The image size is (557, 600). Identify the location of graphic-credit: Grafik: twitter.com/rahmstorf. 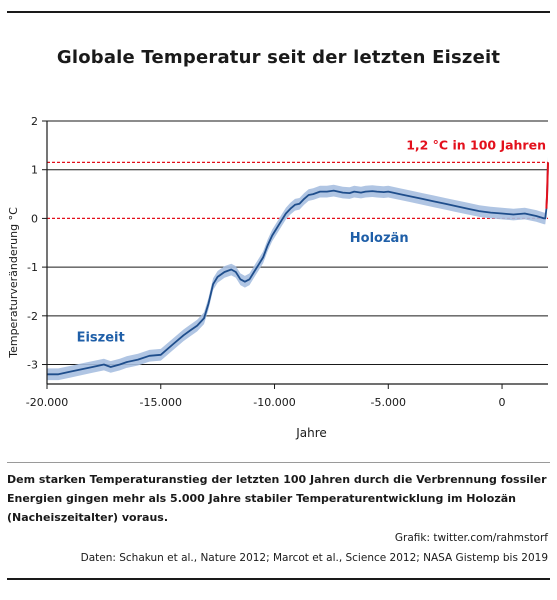
(471, 538).